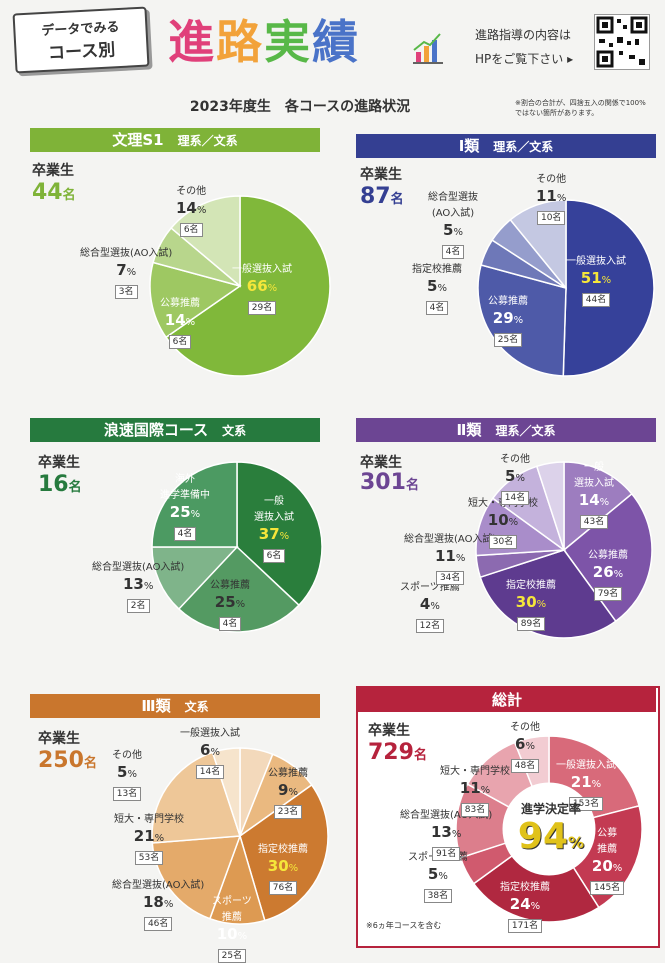  Describe the element at coordinates (607, 866) in the screenshot. I see `slice-percent: 20%` at that location.